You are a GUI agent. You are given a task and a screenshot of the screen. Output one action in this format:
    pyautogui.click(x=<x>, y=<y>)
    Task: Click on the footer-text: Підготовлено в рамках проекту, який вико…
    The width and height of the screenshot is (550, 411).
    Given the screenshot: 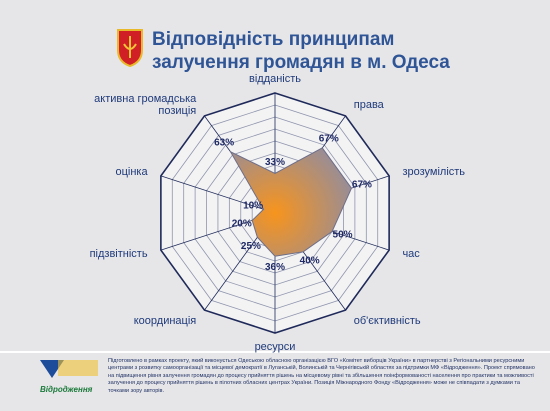 What is the action you would take?
    pyautogui.click(x=321, y=376)
    